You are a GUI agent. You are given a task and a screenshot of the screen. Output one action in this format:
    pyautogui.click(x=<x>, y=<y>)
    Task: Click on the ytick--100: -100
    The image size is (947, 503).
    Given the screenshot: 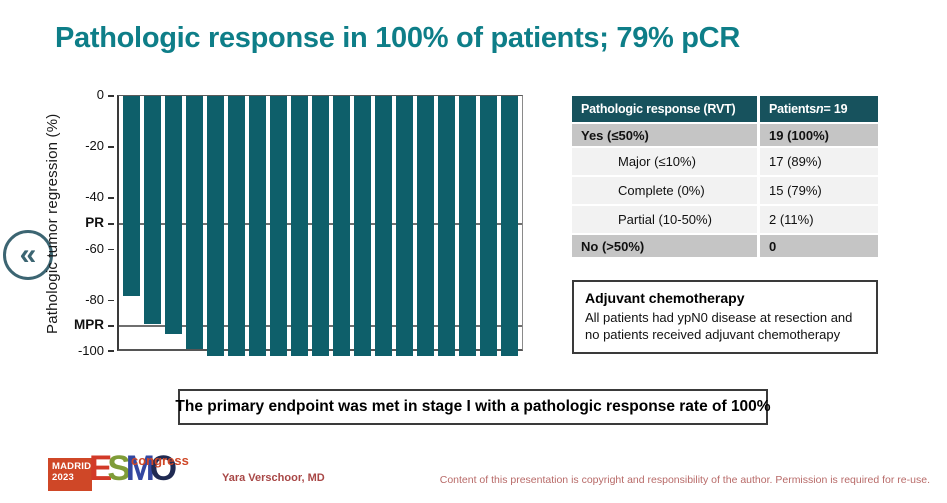 What is the action you would take?
    pyautogui.click(x=90, y=350)
    